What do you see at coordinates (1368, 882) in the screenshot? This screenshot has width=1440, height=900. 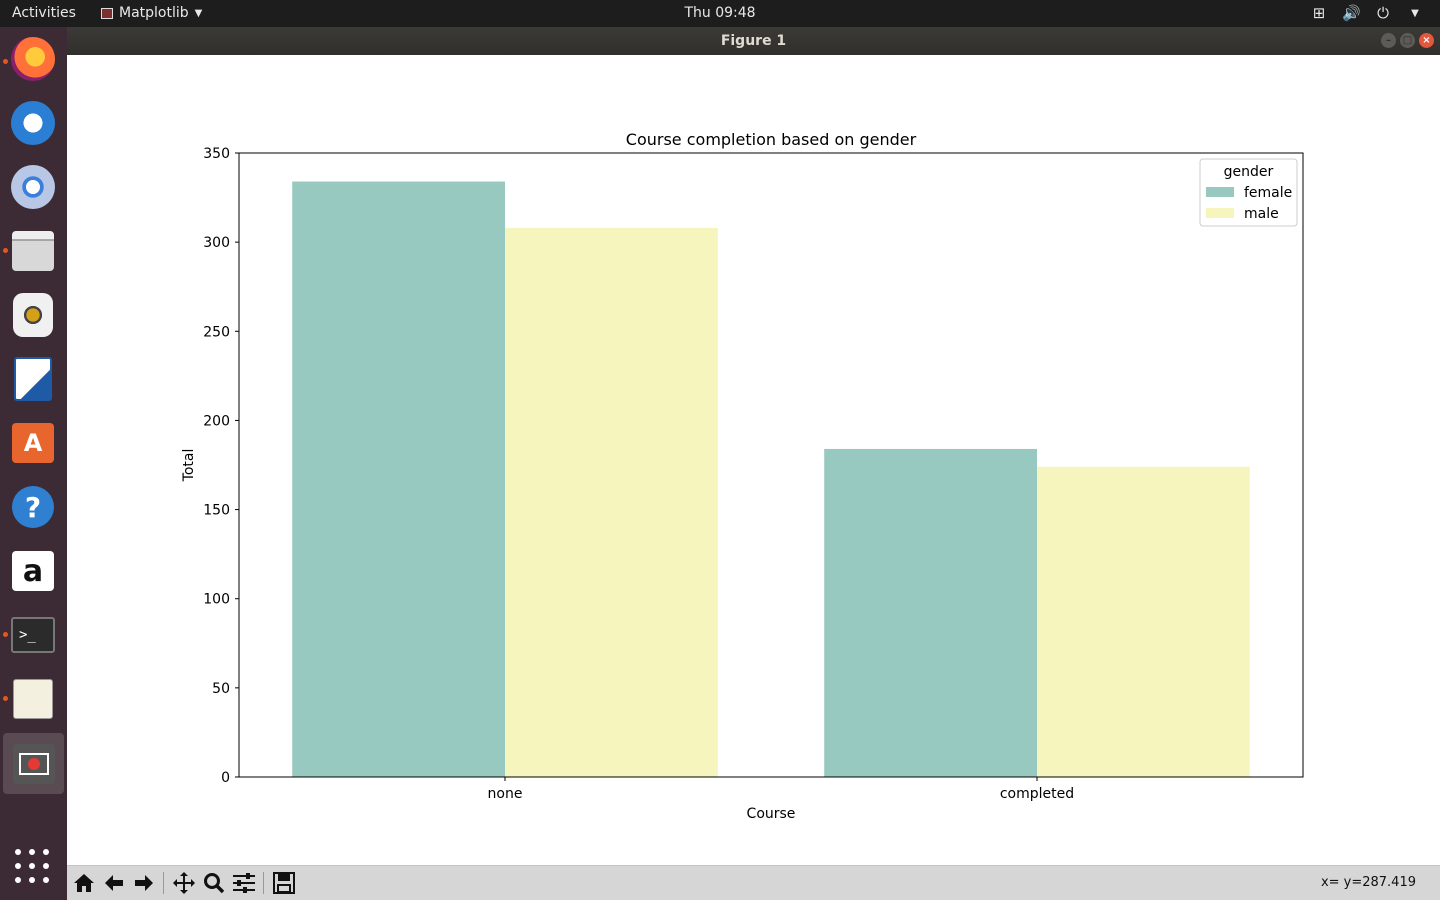 I see `cursor-coordinates: x= y=287.419` at bounding box center [1368, 882].